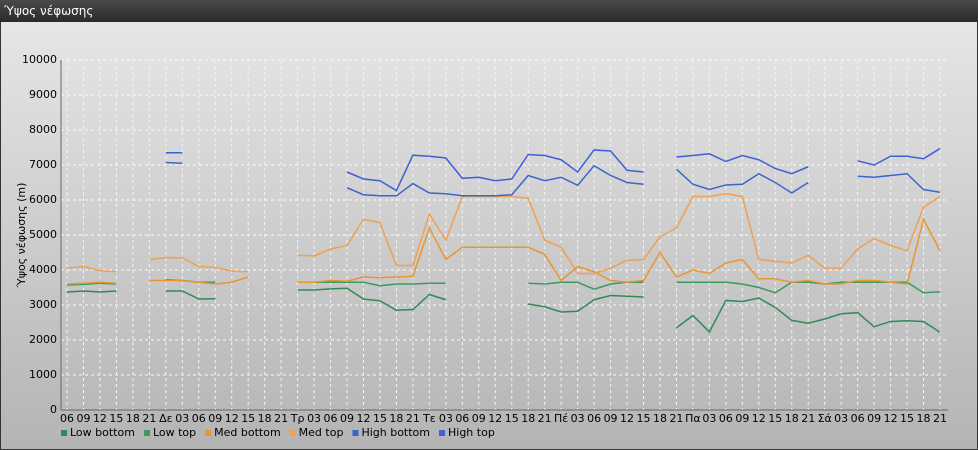  I want to click on x-tick-label: Σά, so click(825, 418).